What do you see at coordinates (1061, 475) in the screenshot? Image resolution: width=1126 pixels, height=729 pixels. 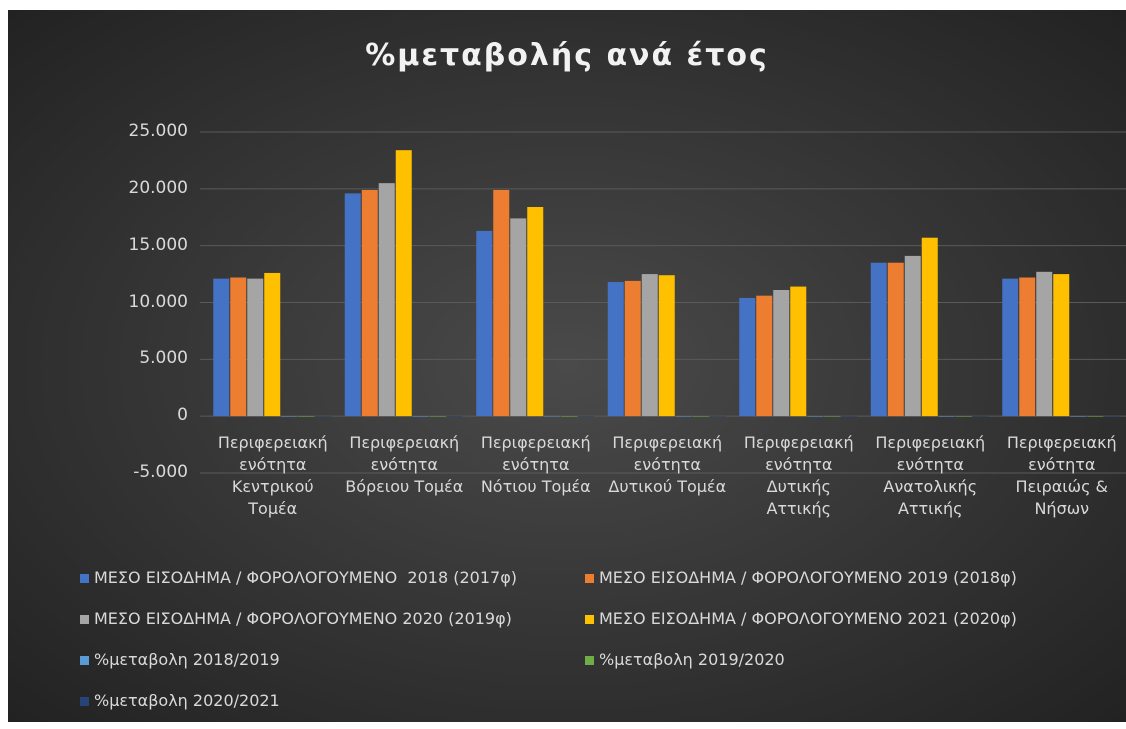 I see `x-tick-label: Περιφερειακή ενότητα Πειραιώς & Νήσων` at bounding box center [1061, 475].